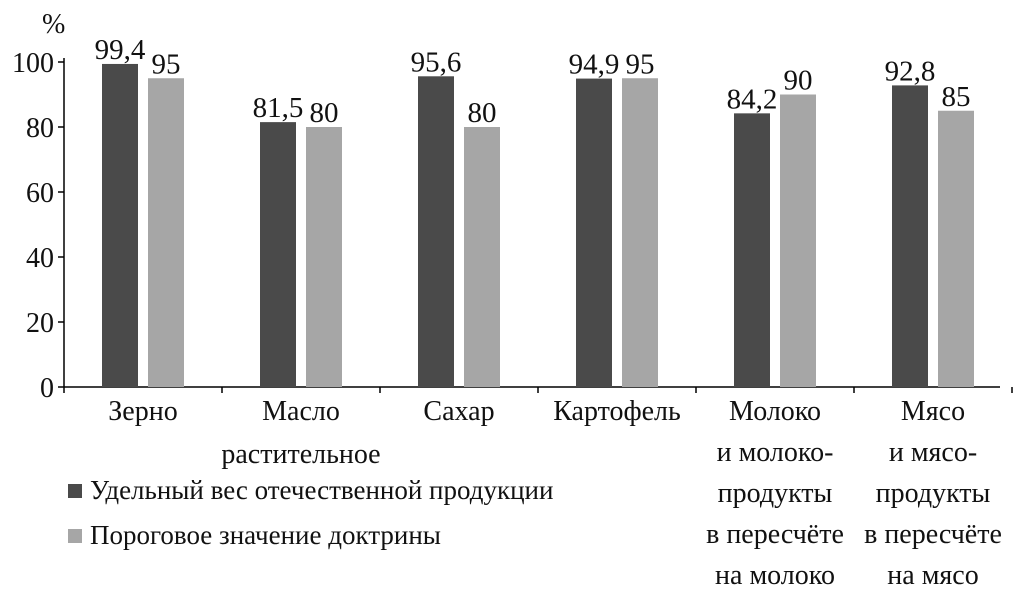 The width and height of the screenshot is (1017, 595). Describe the element at coordinates (594, 65) in the screenshot. I see `value-label-domestic: 94,9` at that location.